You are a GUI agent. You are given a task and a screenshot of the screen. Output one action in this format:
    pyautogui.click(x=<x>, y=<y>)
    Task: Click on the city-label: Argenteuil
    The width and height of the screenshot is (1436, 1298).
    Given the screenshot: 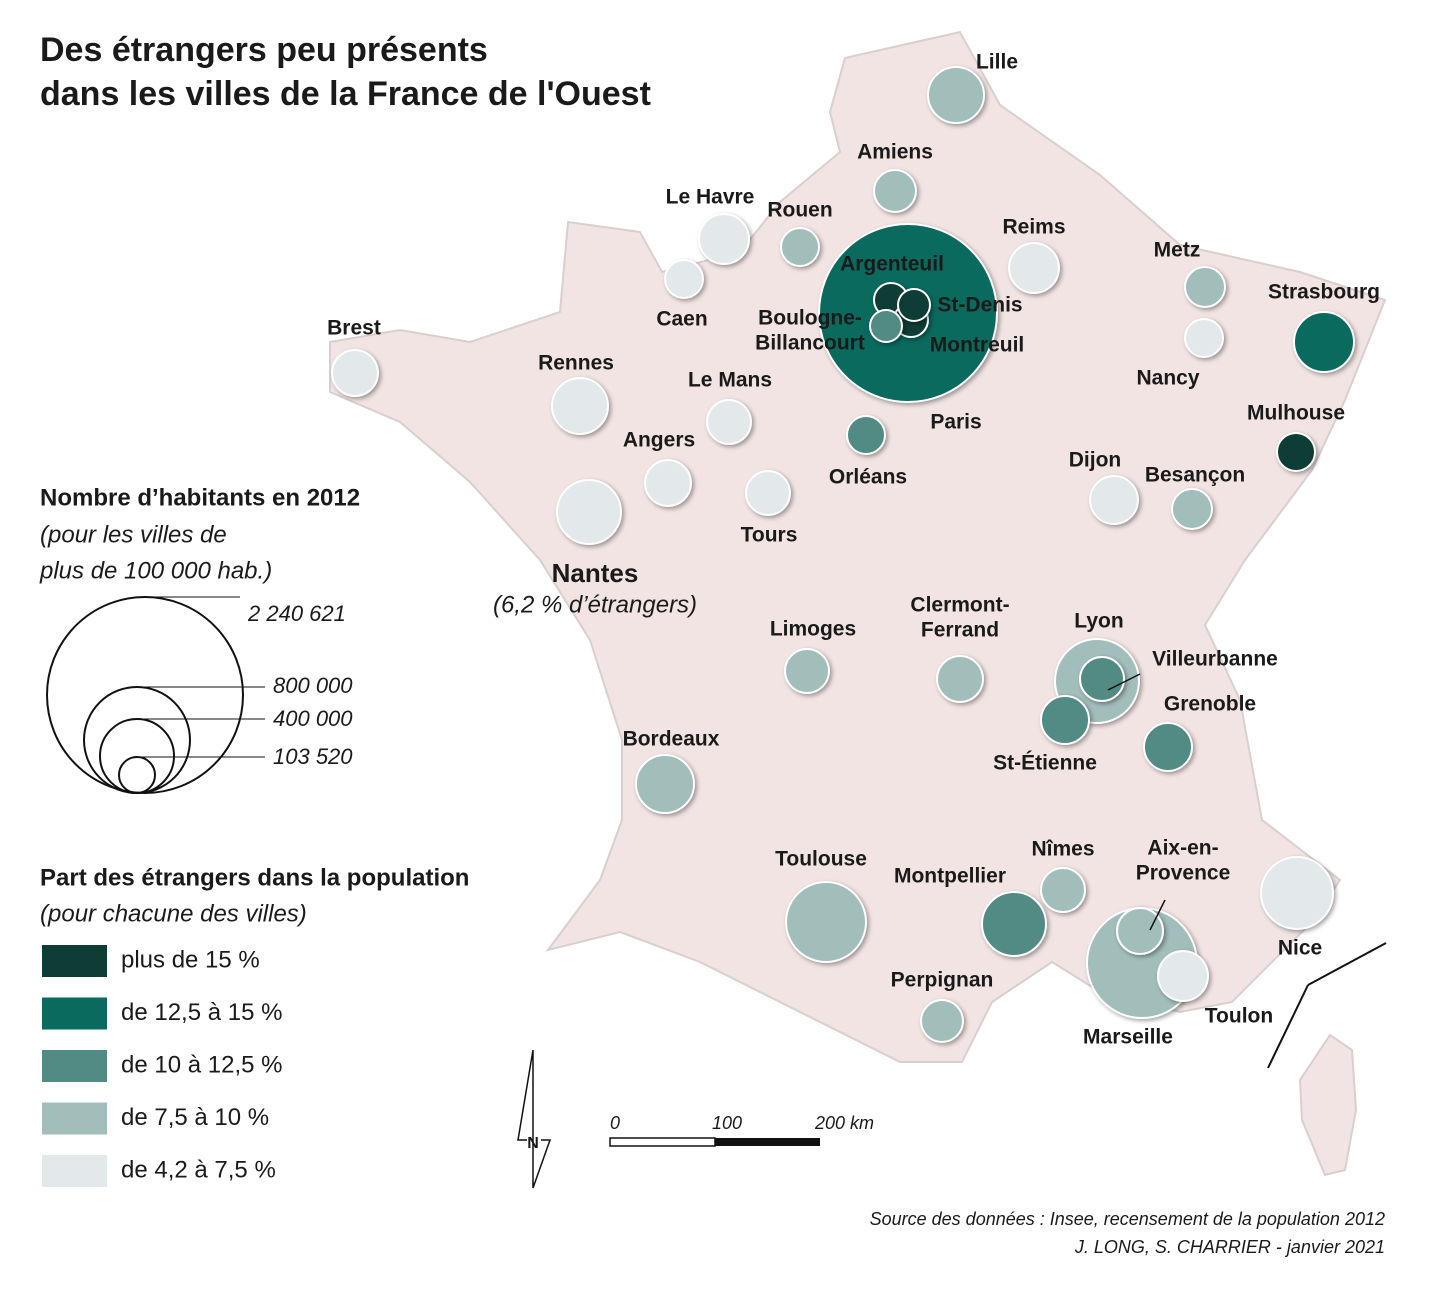 What is the action you would take?
    pyautogui.click(x=892, y=264)
    